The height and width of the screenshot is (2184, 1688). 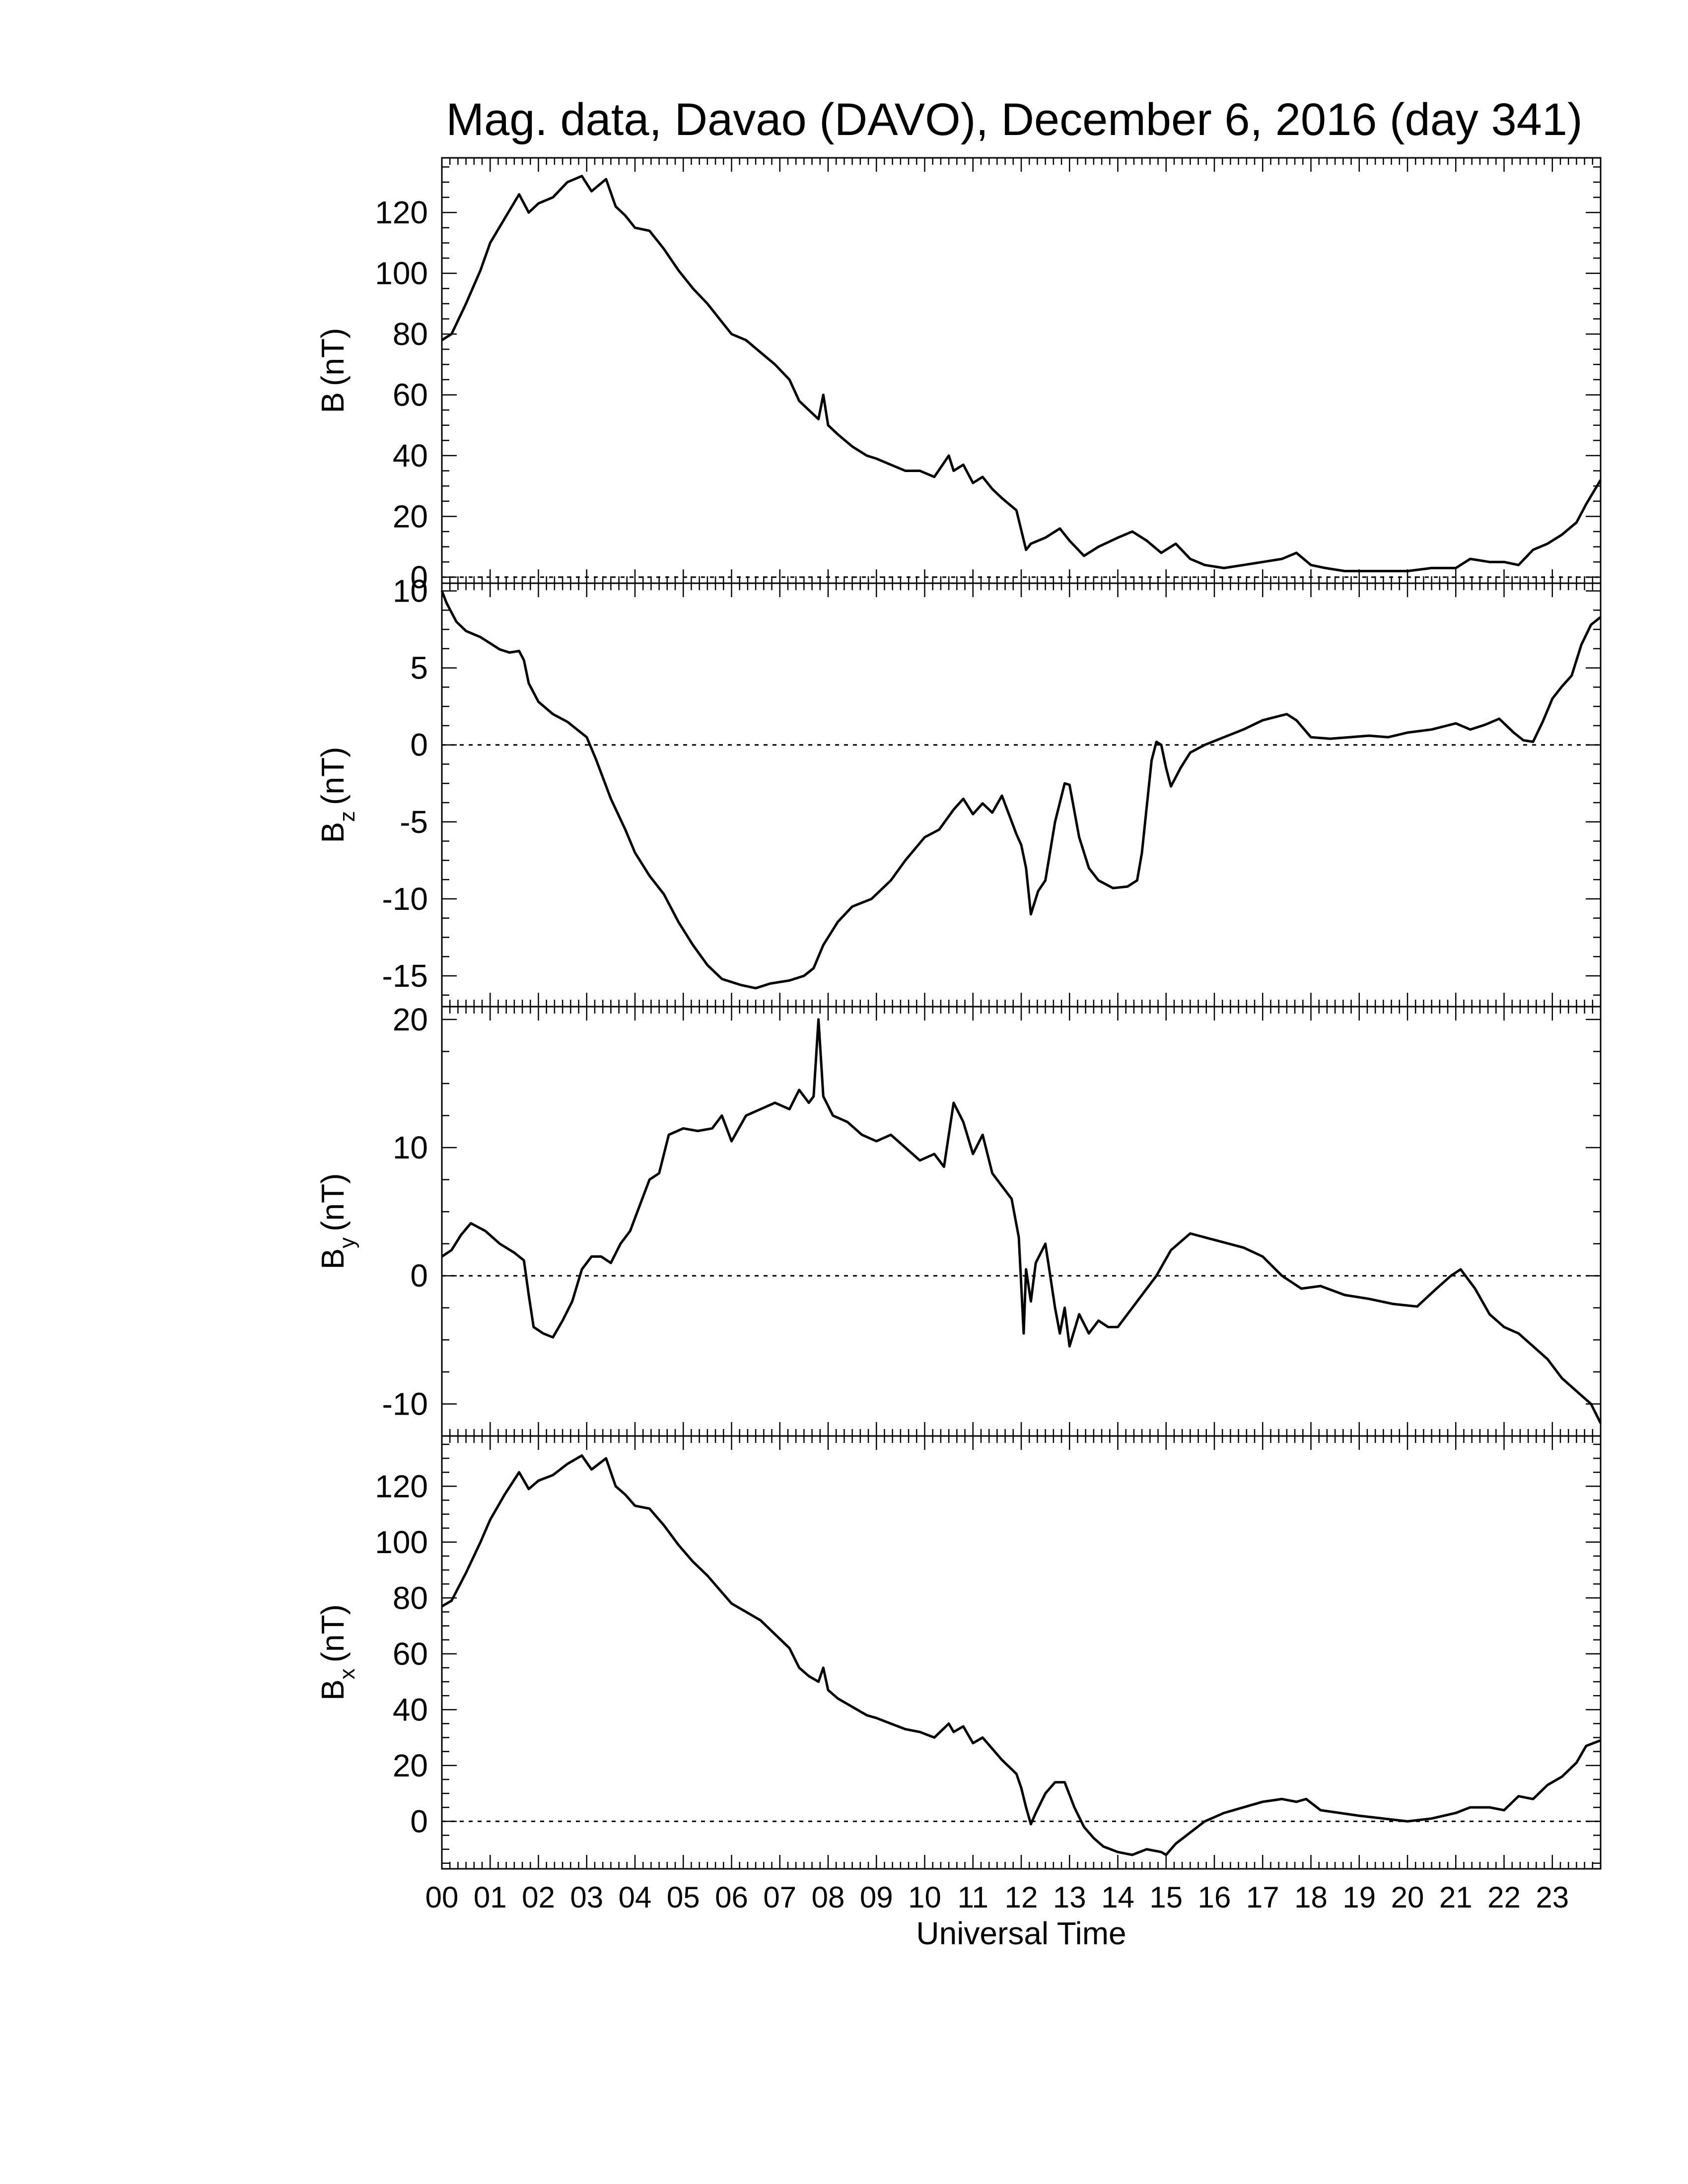 What do you see at coordinates (779, 1897) in the screenshot?
I see `x-tick-label: 07` at bounding box center [779, 1897].